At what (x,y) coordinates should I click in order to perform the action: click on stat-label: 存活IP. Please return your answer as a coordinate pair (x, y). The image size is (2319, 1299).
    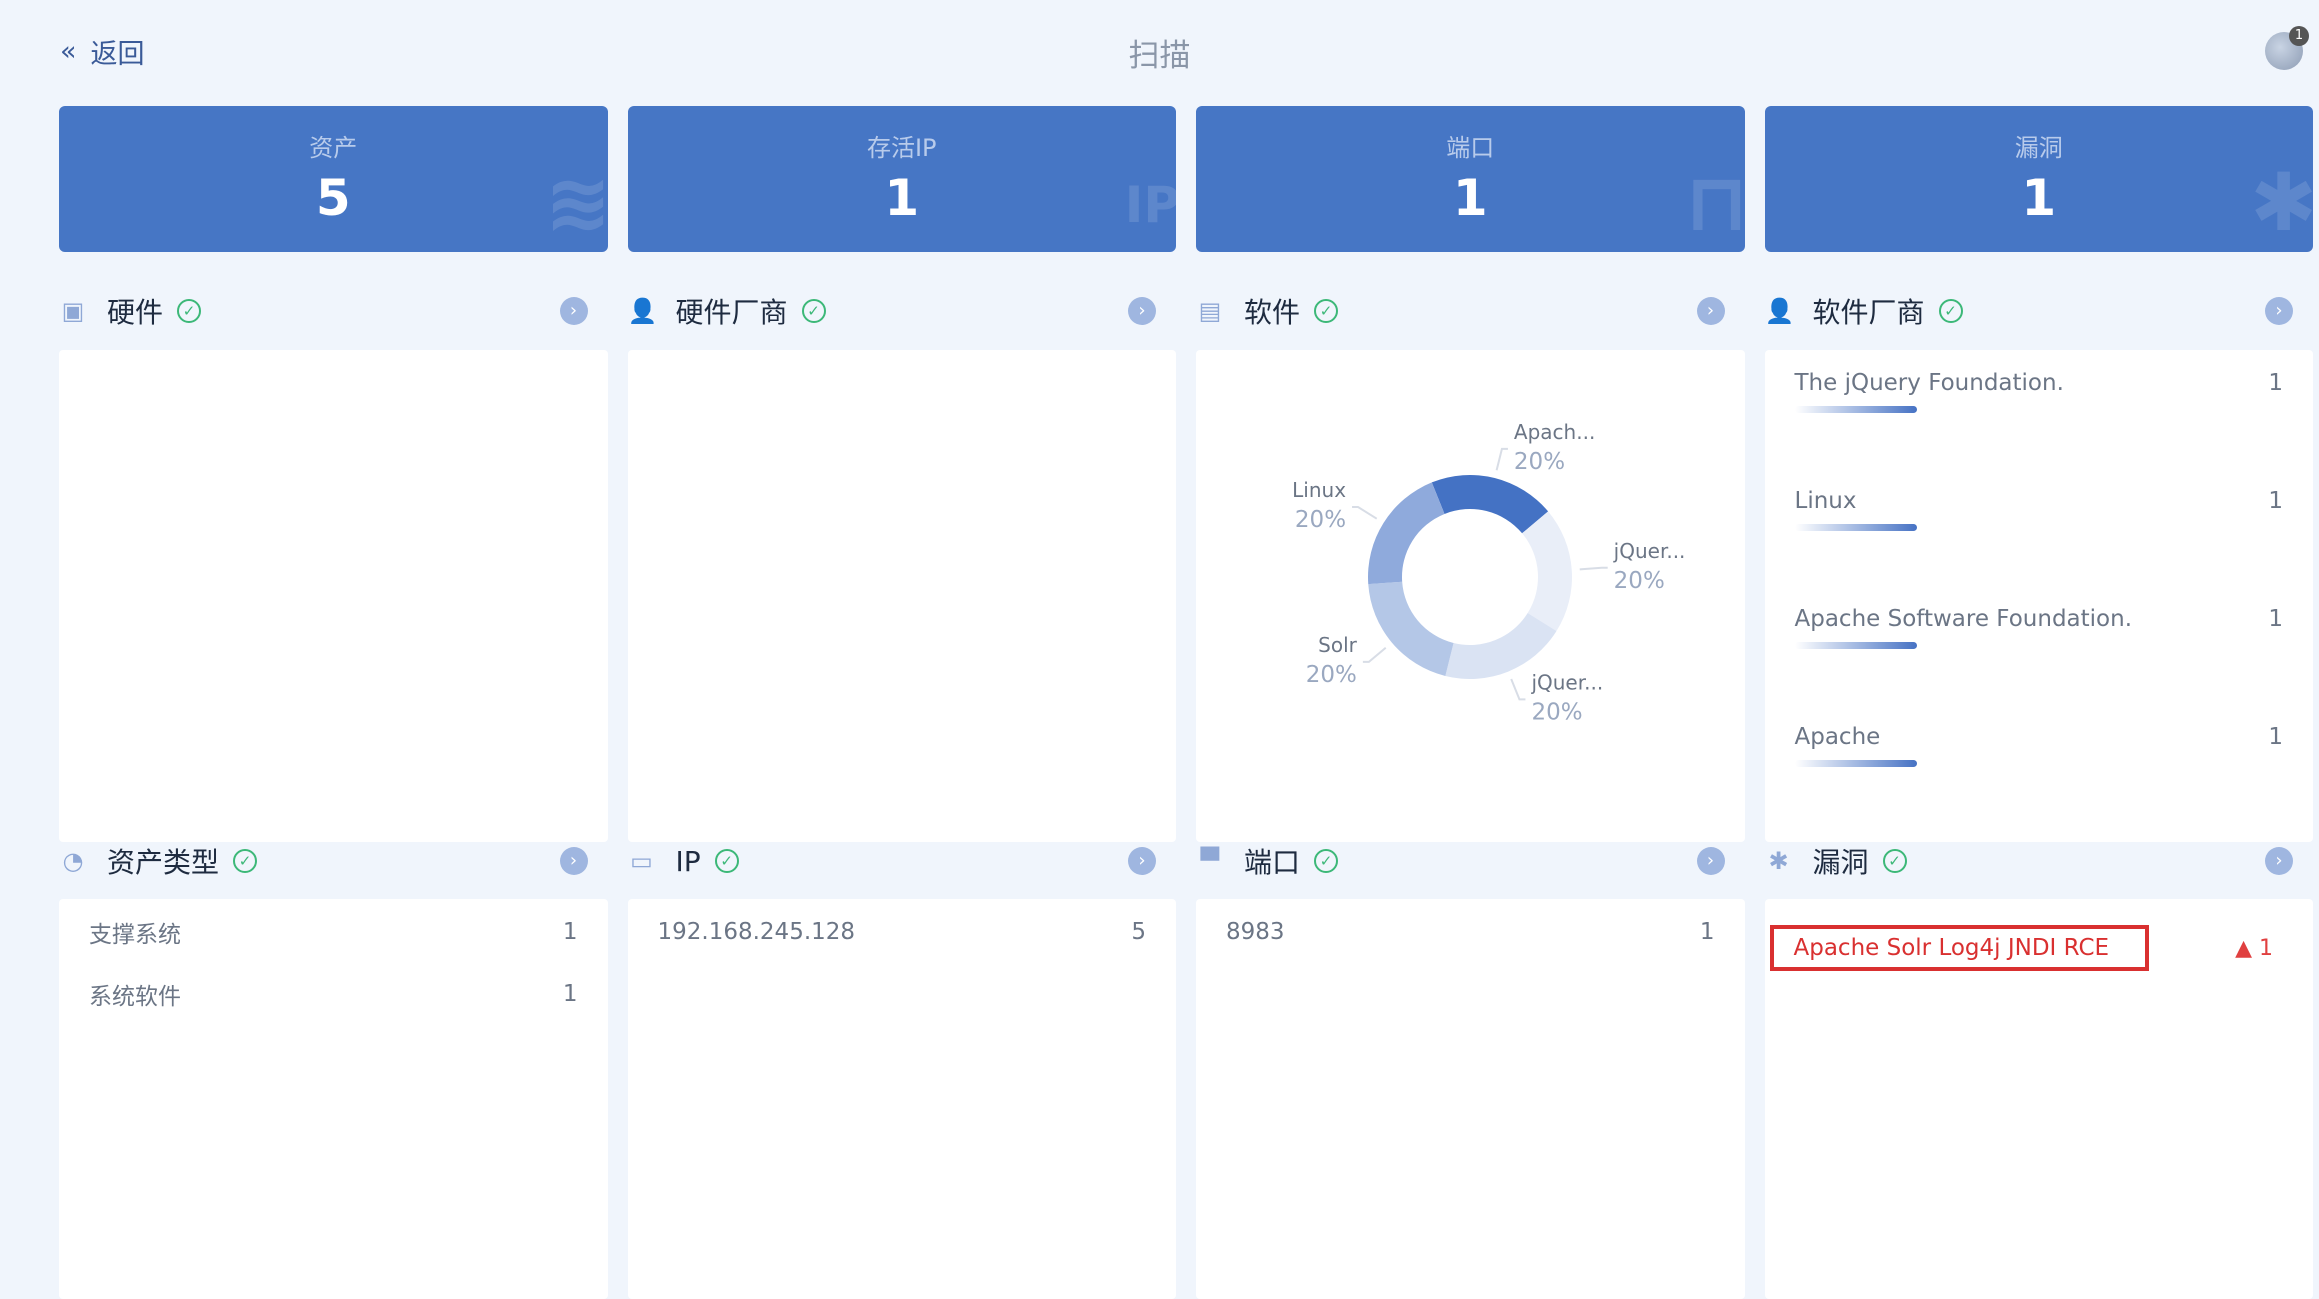
    Looking at the image, I should click on (901, 148).